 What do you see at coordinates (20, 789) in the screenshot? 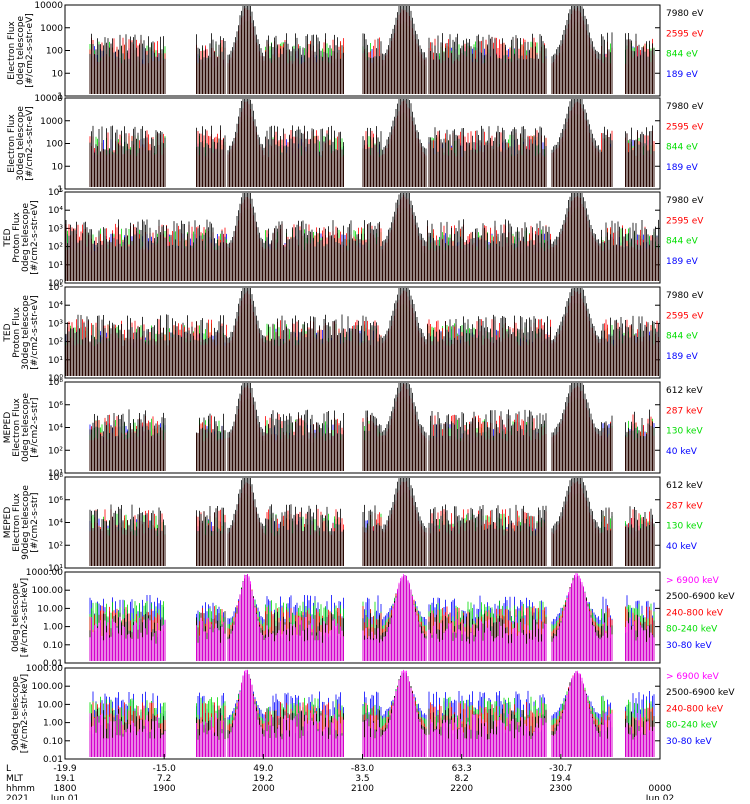
I see `x-row-label: hhmm` at bounding box center [20, 789].